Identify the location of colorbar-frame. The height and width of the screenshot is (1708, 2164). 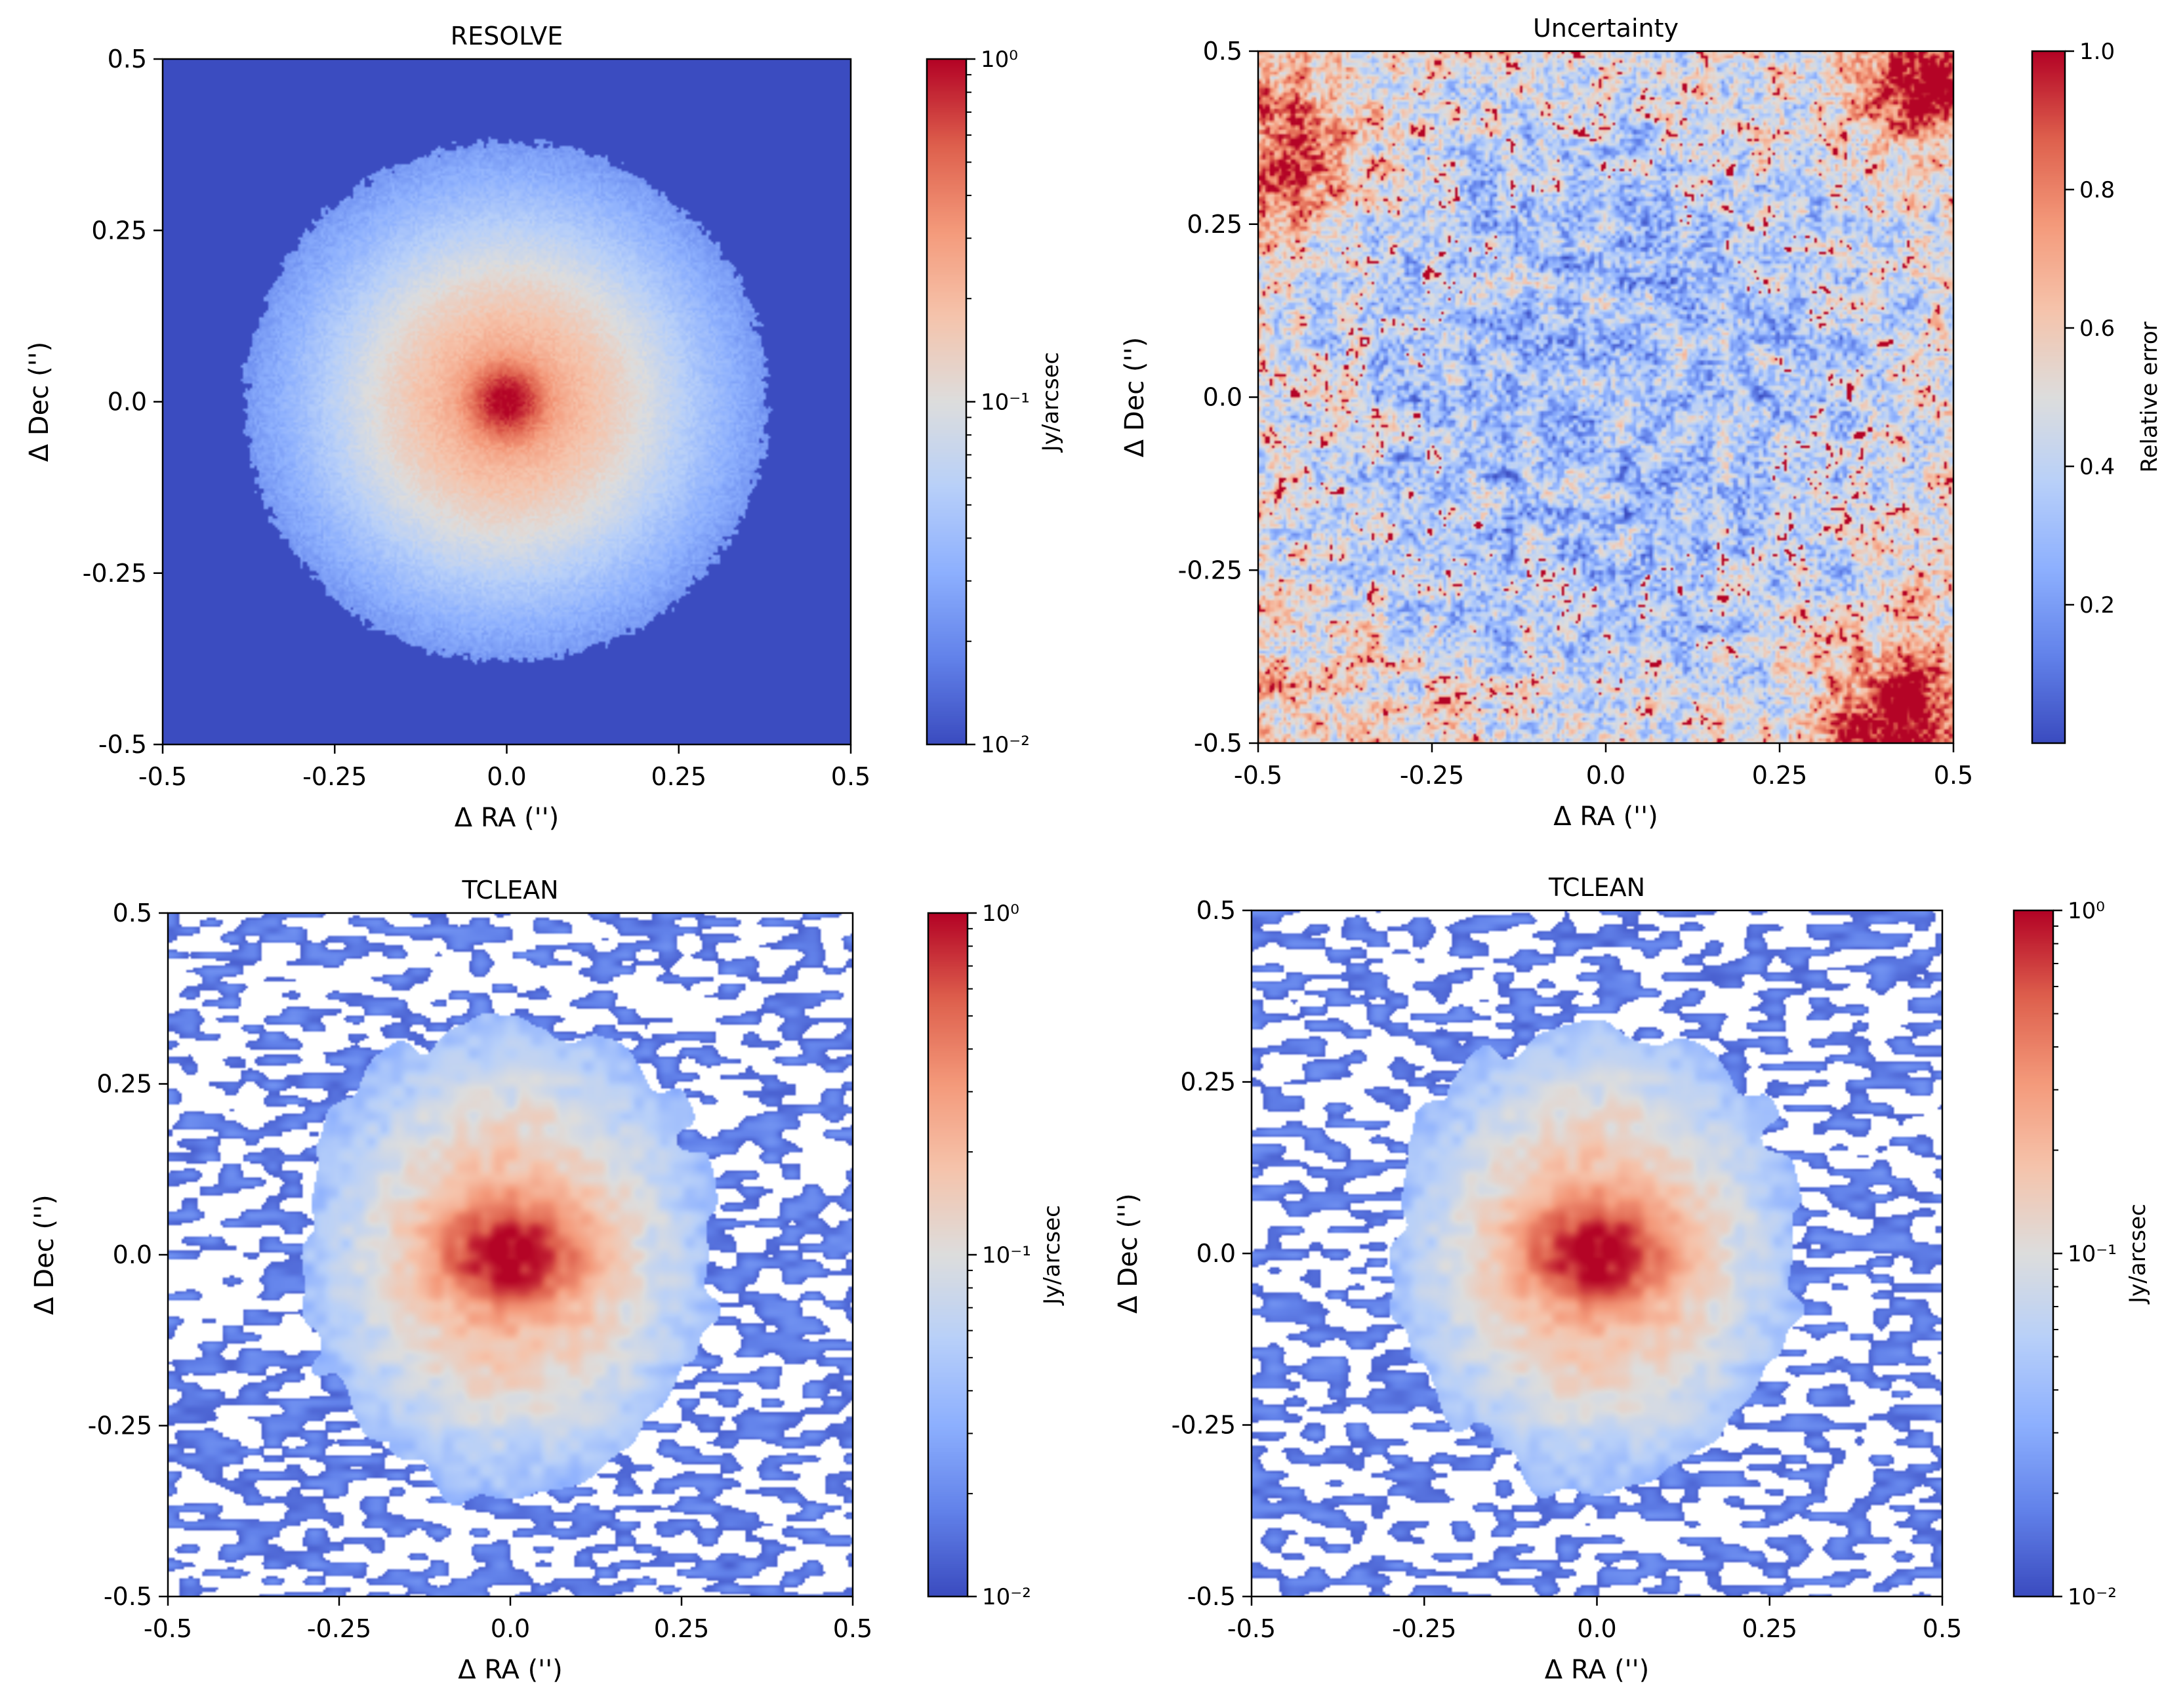
(2048, 397).